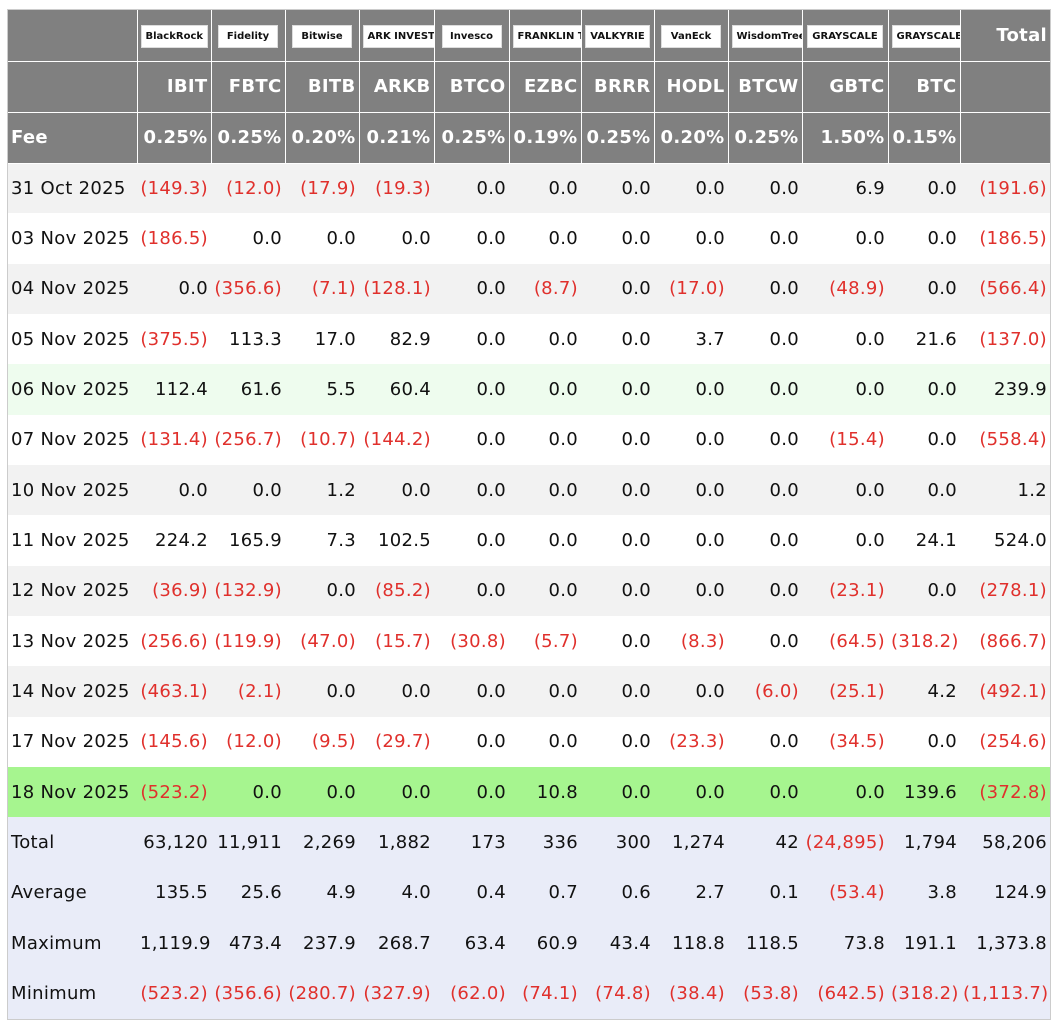  Describe the element at coordinates (404, 843) in the screenshot. I see `value-cell: 1,882` at that location.